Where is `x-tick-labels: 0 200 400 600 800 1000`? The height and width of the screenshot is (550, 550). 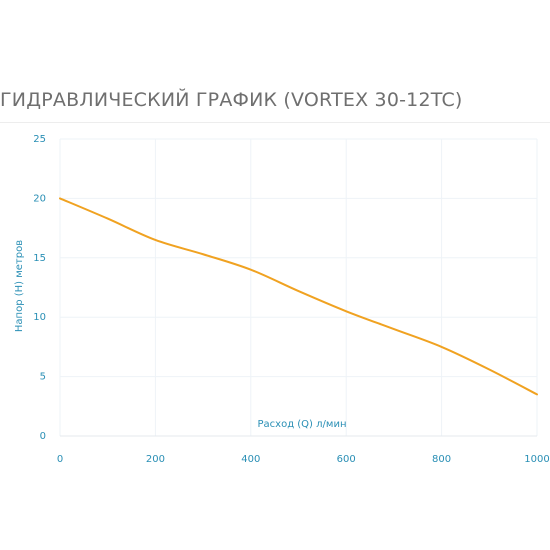
x-tick-labels: 0 200 400 600 800 1000 is located at coordinates (303, 459).